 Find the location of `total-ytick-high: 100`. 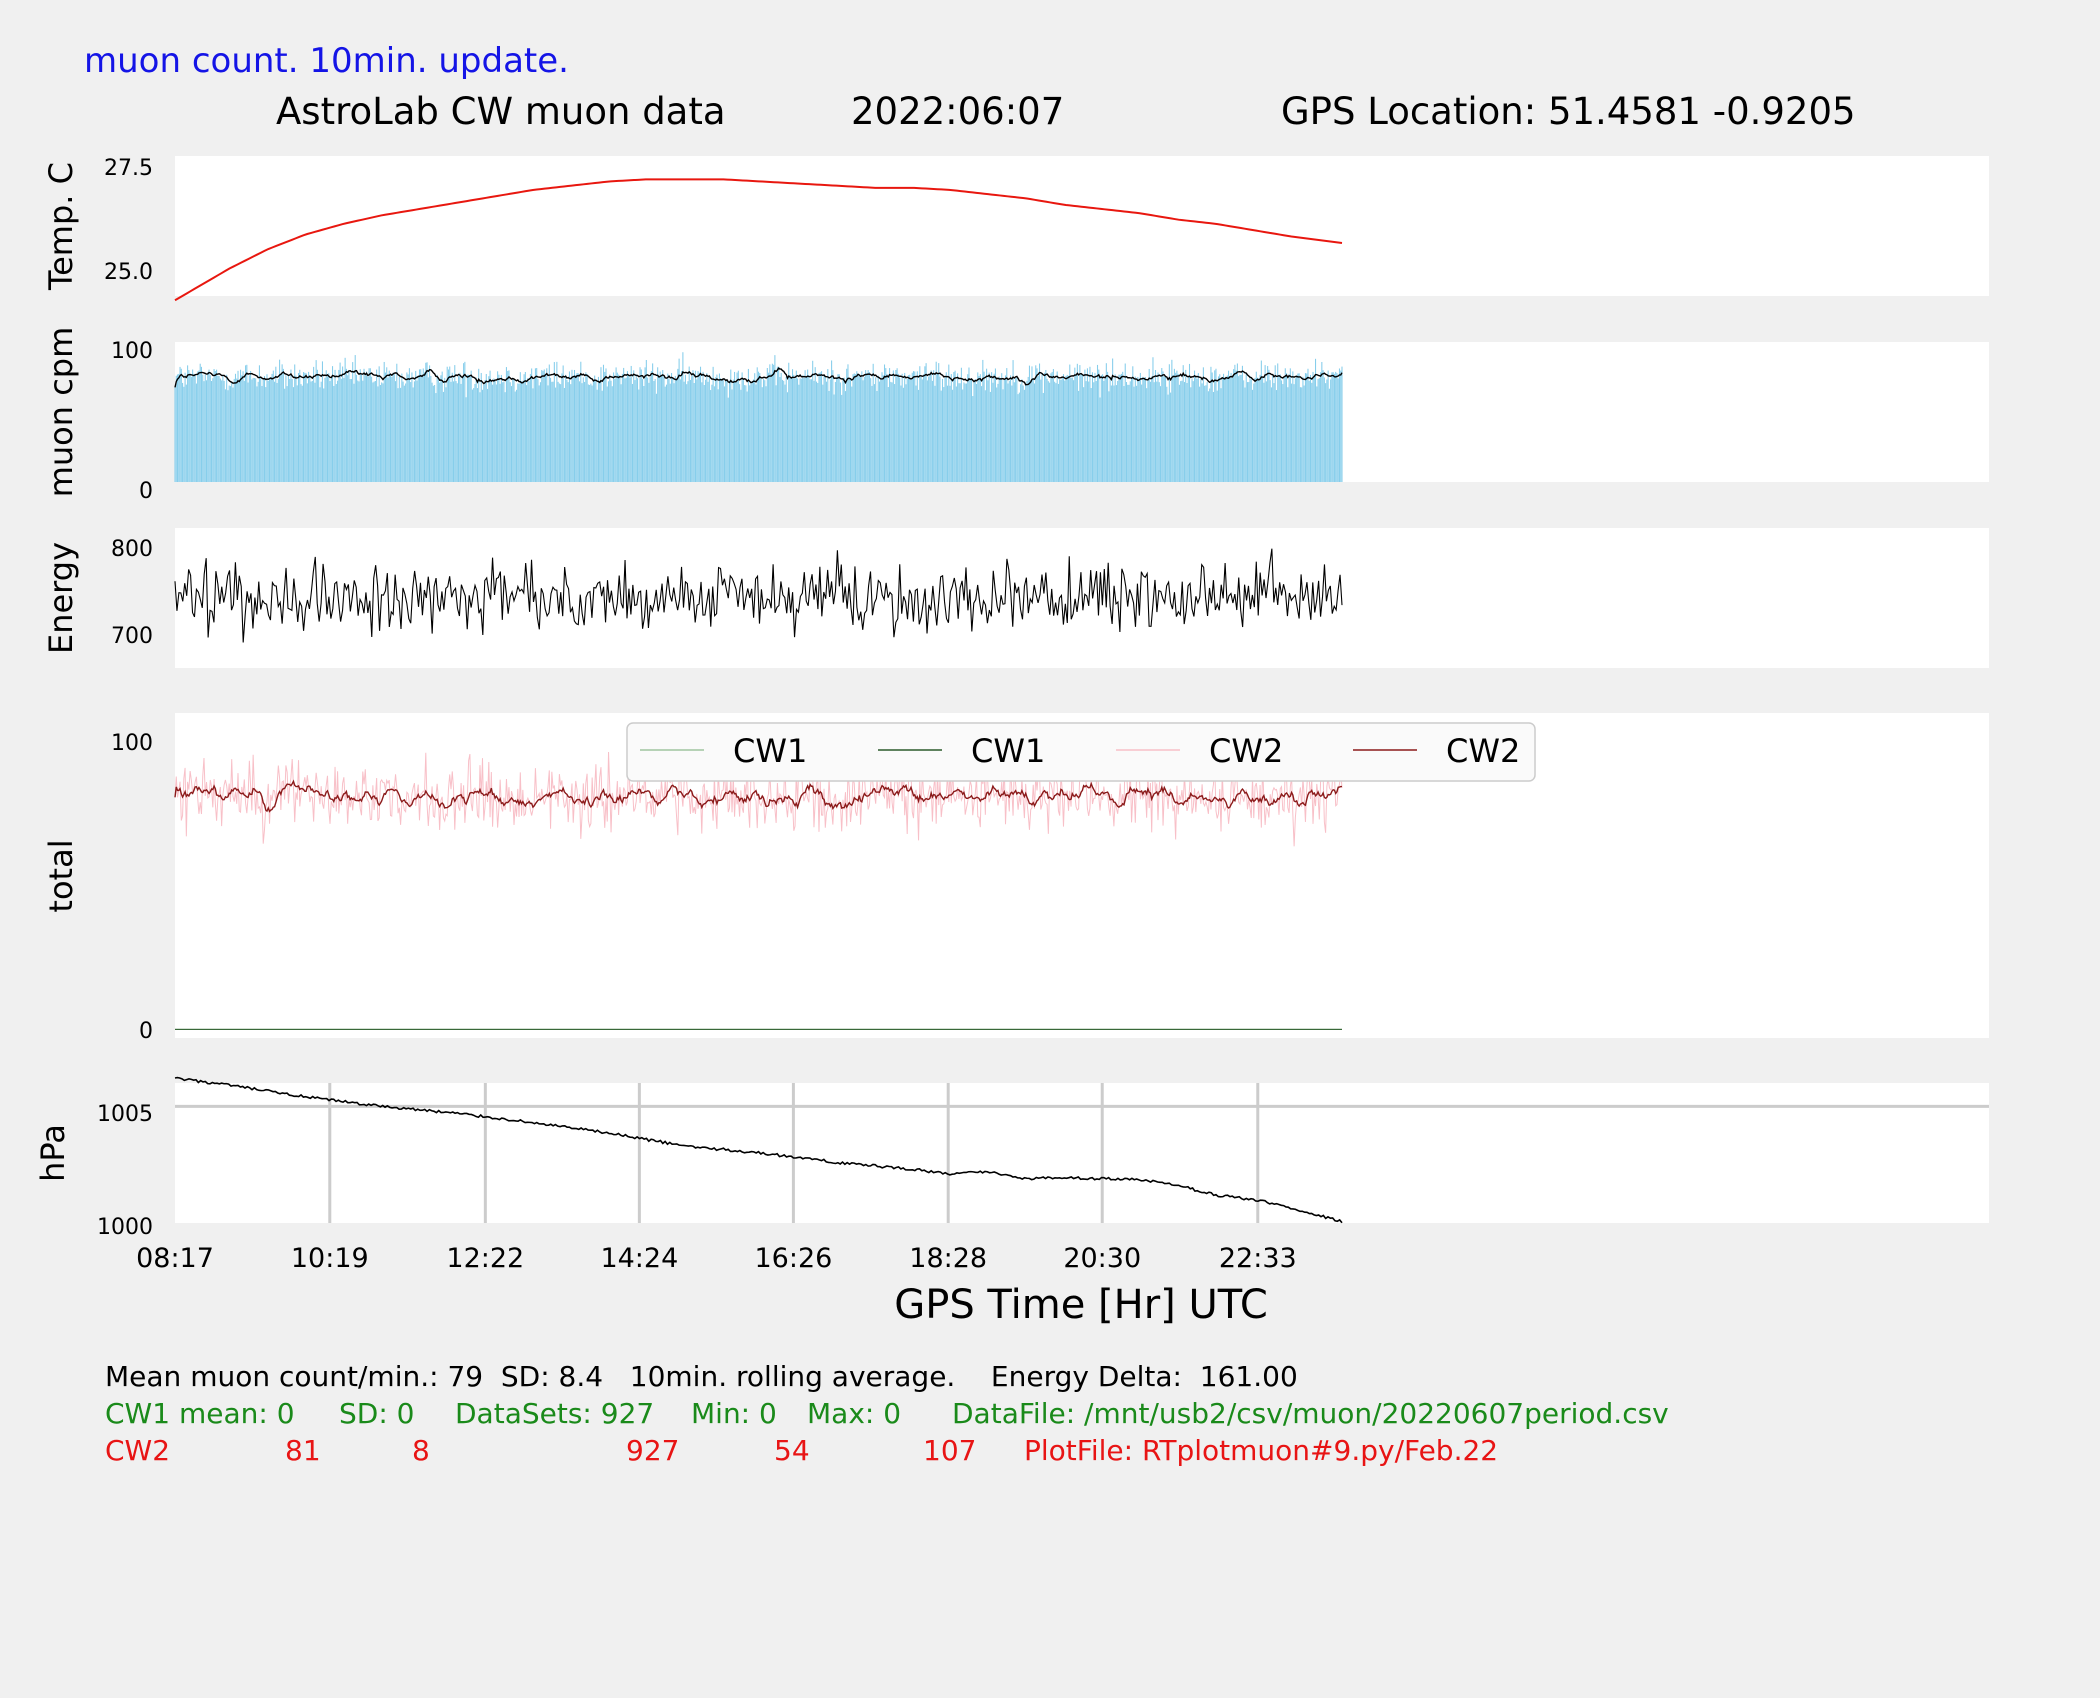

total-ytick-high: 100 is located at coordinates (132, 743).